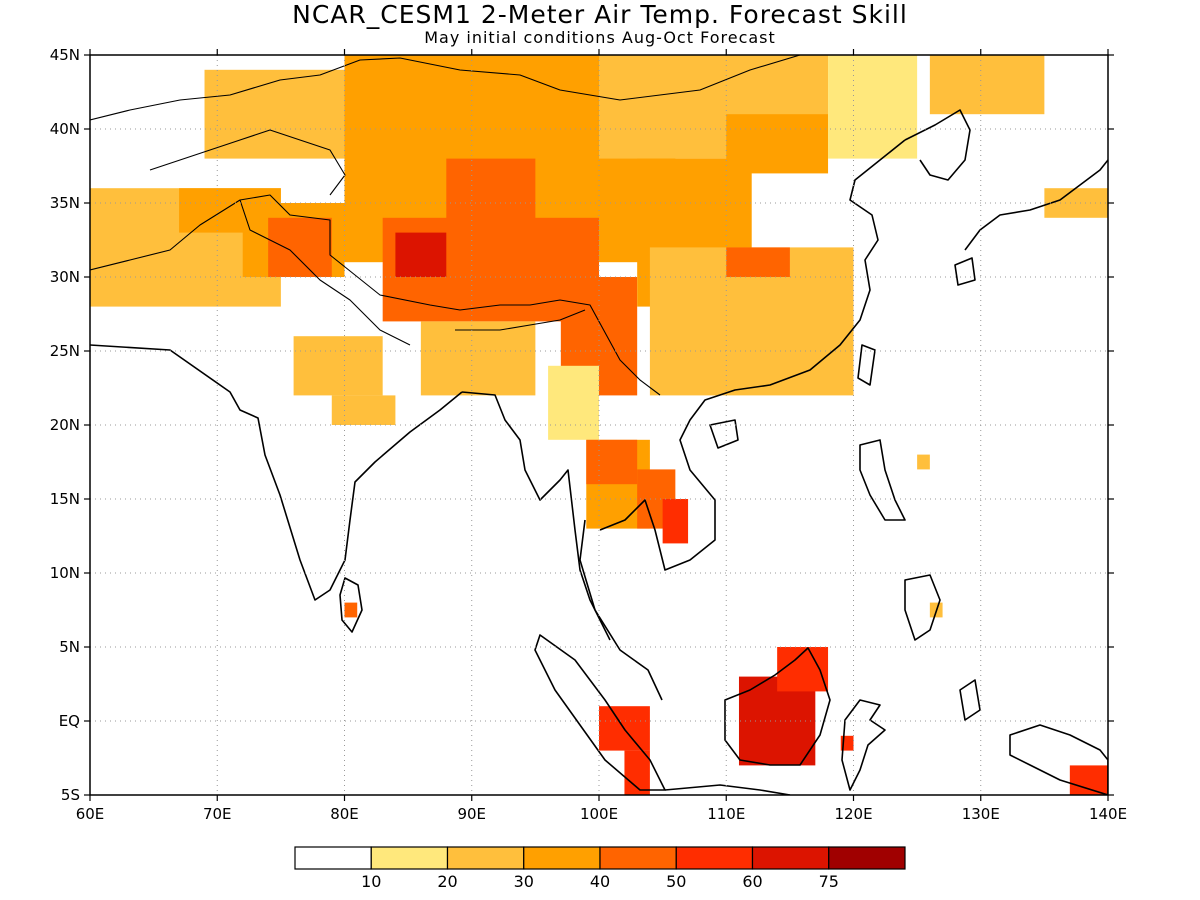 The height and width of the screenshot is (900, 1200). I want to click on colorbar-label: 75, so click(829, 881).